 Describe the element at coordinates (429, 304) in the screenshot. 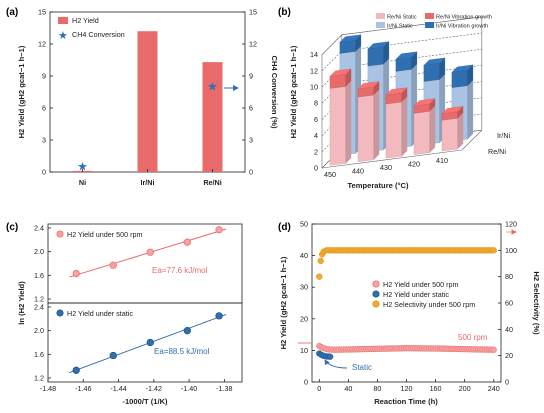

I see `legend-d-sel-label: H2 Selectivity under 500 rpm` at that location.